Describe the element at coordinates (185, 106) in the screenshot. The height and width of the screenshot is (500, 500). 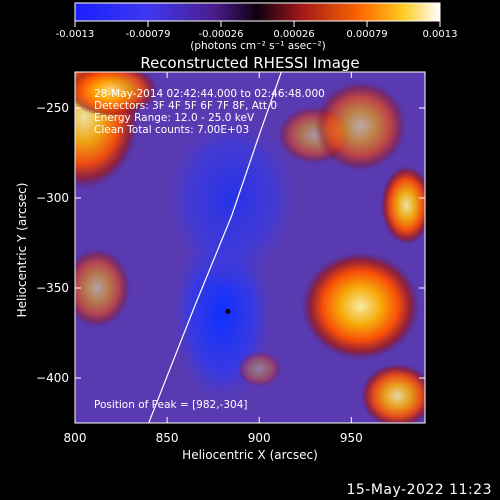
I see `annotation-detectors: Detectors: 3F 4F 5F 6F 7F 8F, Att 0` at that location.